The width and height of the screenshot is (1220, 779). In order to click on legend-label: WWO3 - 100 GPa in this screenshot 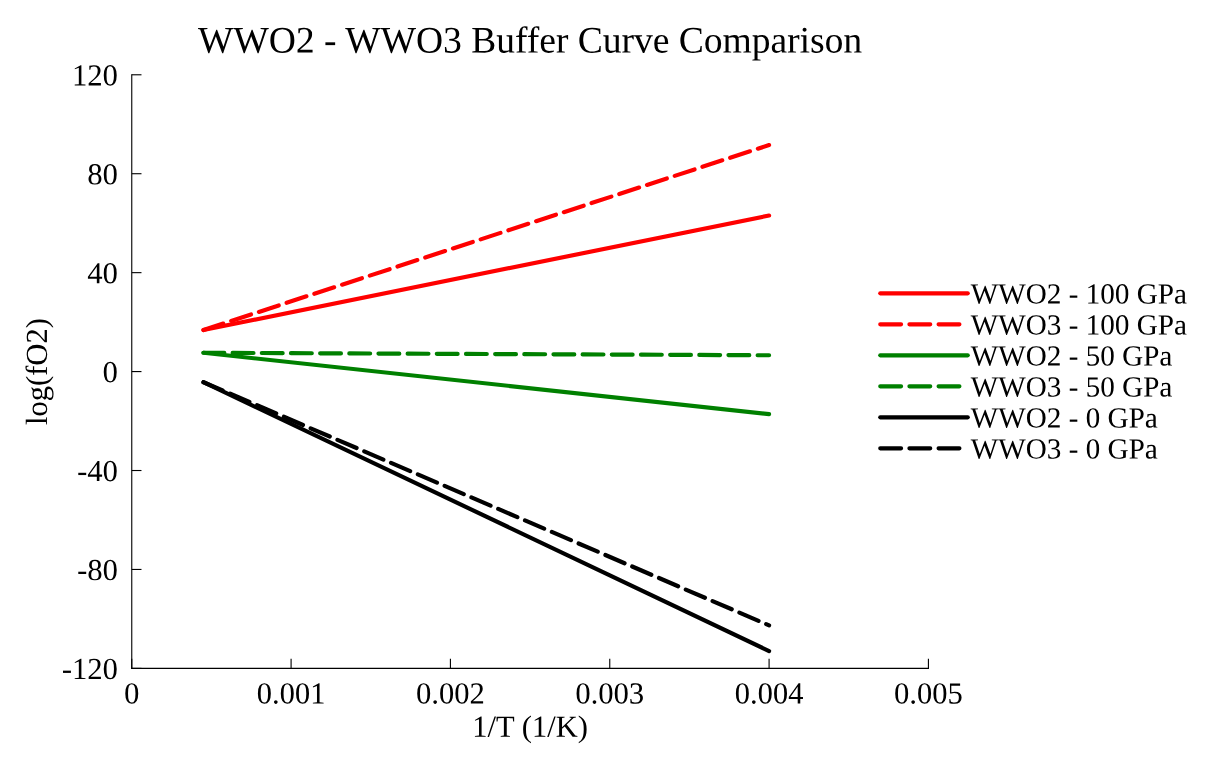, I will do `click(1078, 325)`.